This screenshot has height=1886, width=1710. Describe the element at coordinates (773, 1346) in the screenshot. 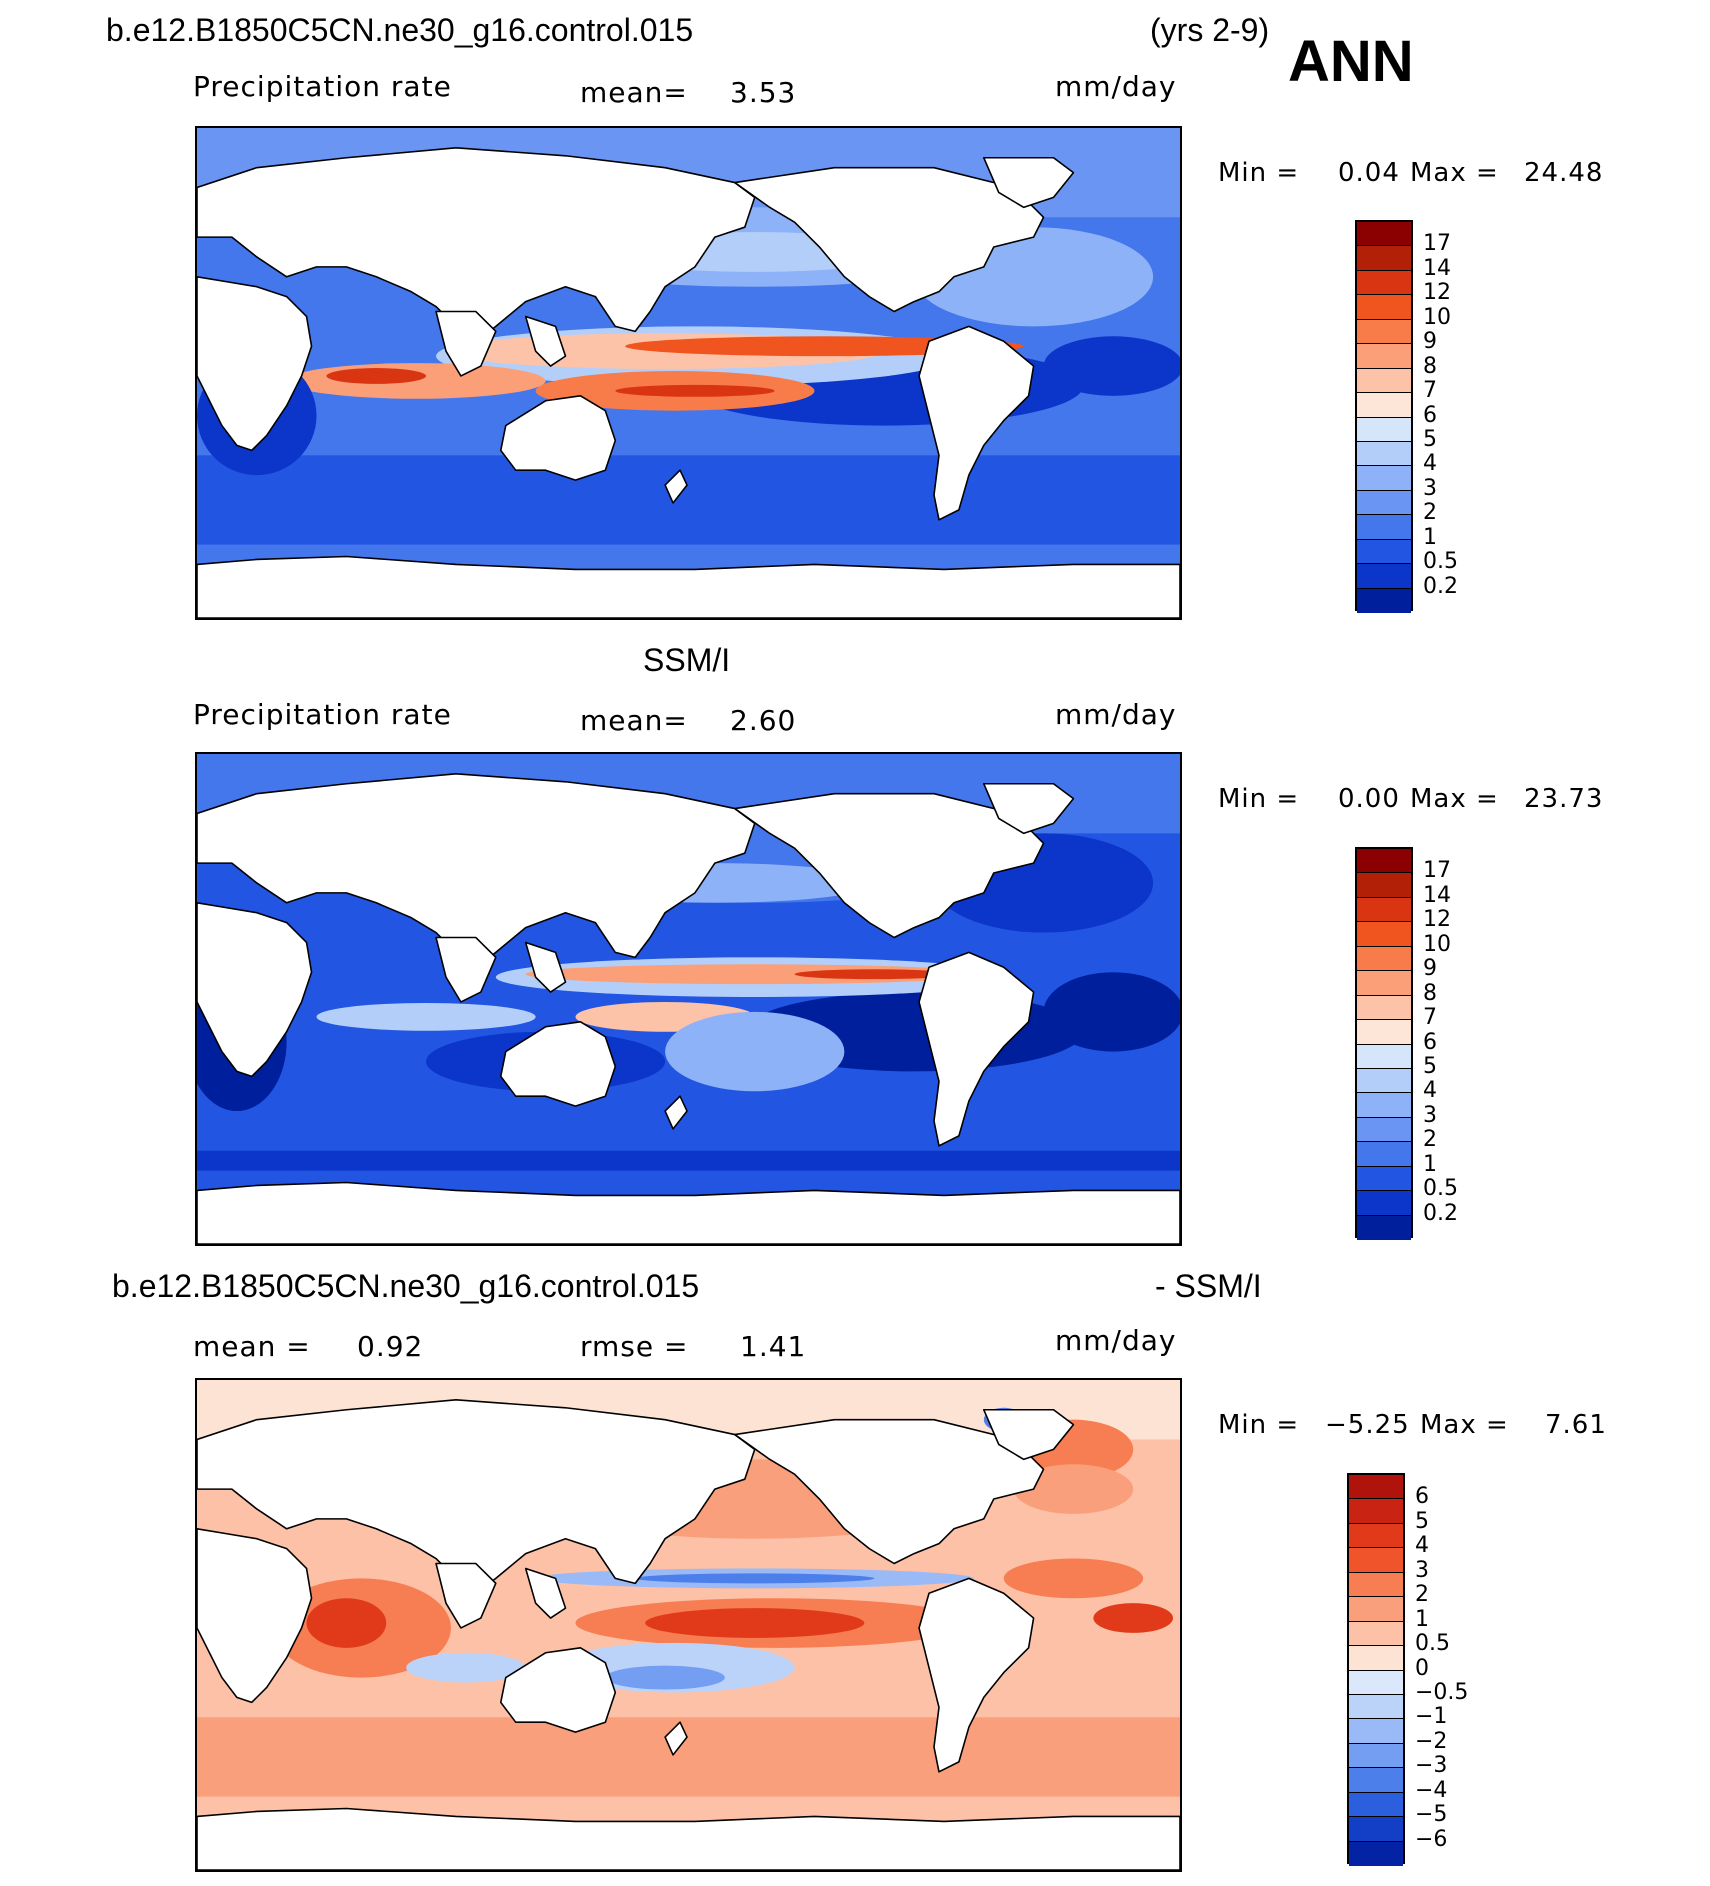

I see `panel3-rmse-value: 1.41` at that location.